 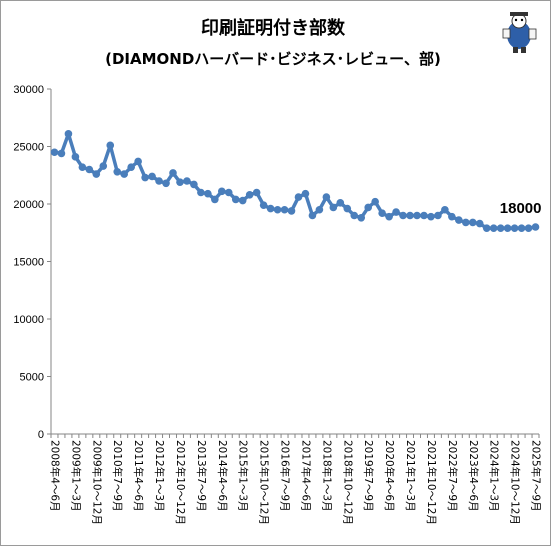 What do you see at coordinates (28, 90) in the screenshot?
I see `y-tick-label: 30000` at bounding box center [28, 90].